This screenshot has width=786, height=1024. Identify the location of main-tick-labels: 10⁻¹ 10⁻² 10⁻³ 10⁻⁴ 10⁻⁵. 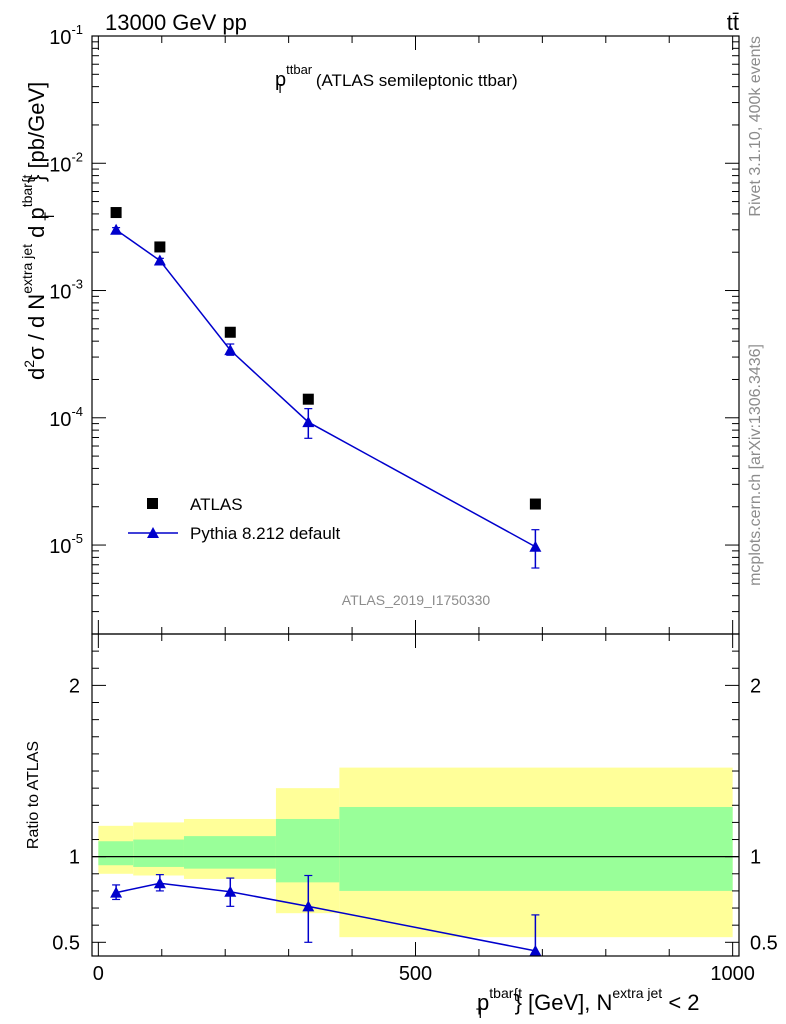
(66, 290).